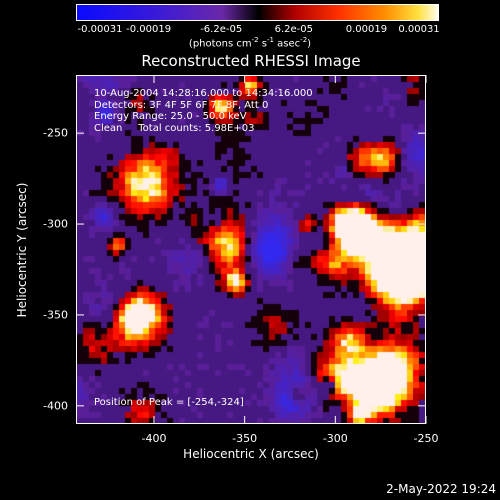 Image resolution: width=500 pixels, height=500 pixels. I want to click on colorbar-tick-label: -0.00031, so click(100, 29).